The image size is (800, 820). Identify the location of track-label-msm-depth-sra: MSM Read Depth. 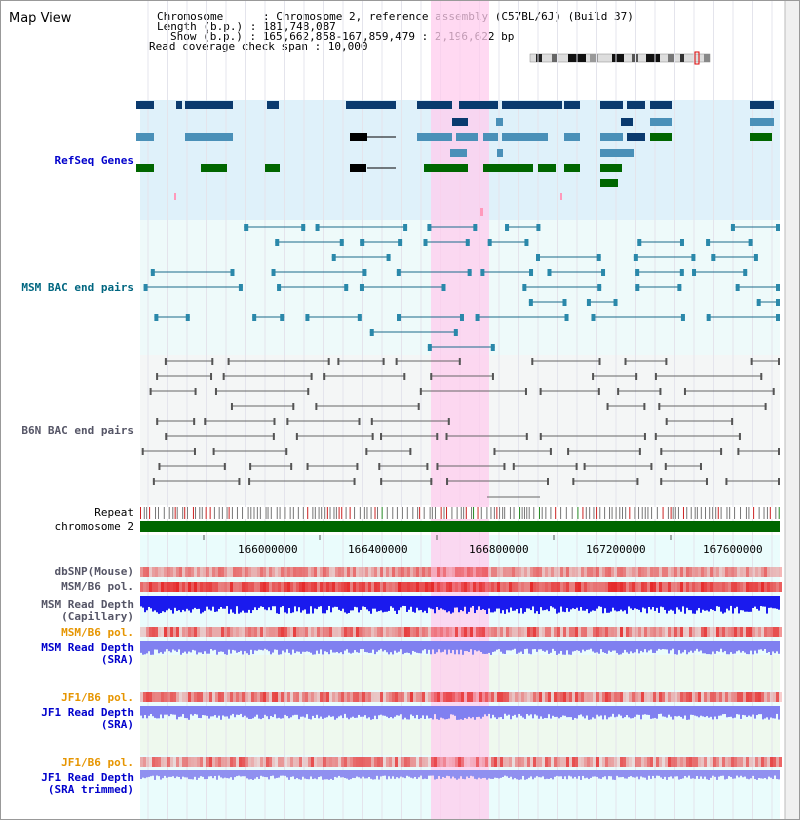
(87, 647).